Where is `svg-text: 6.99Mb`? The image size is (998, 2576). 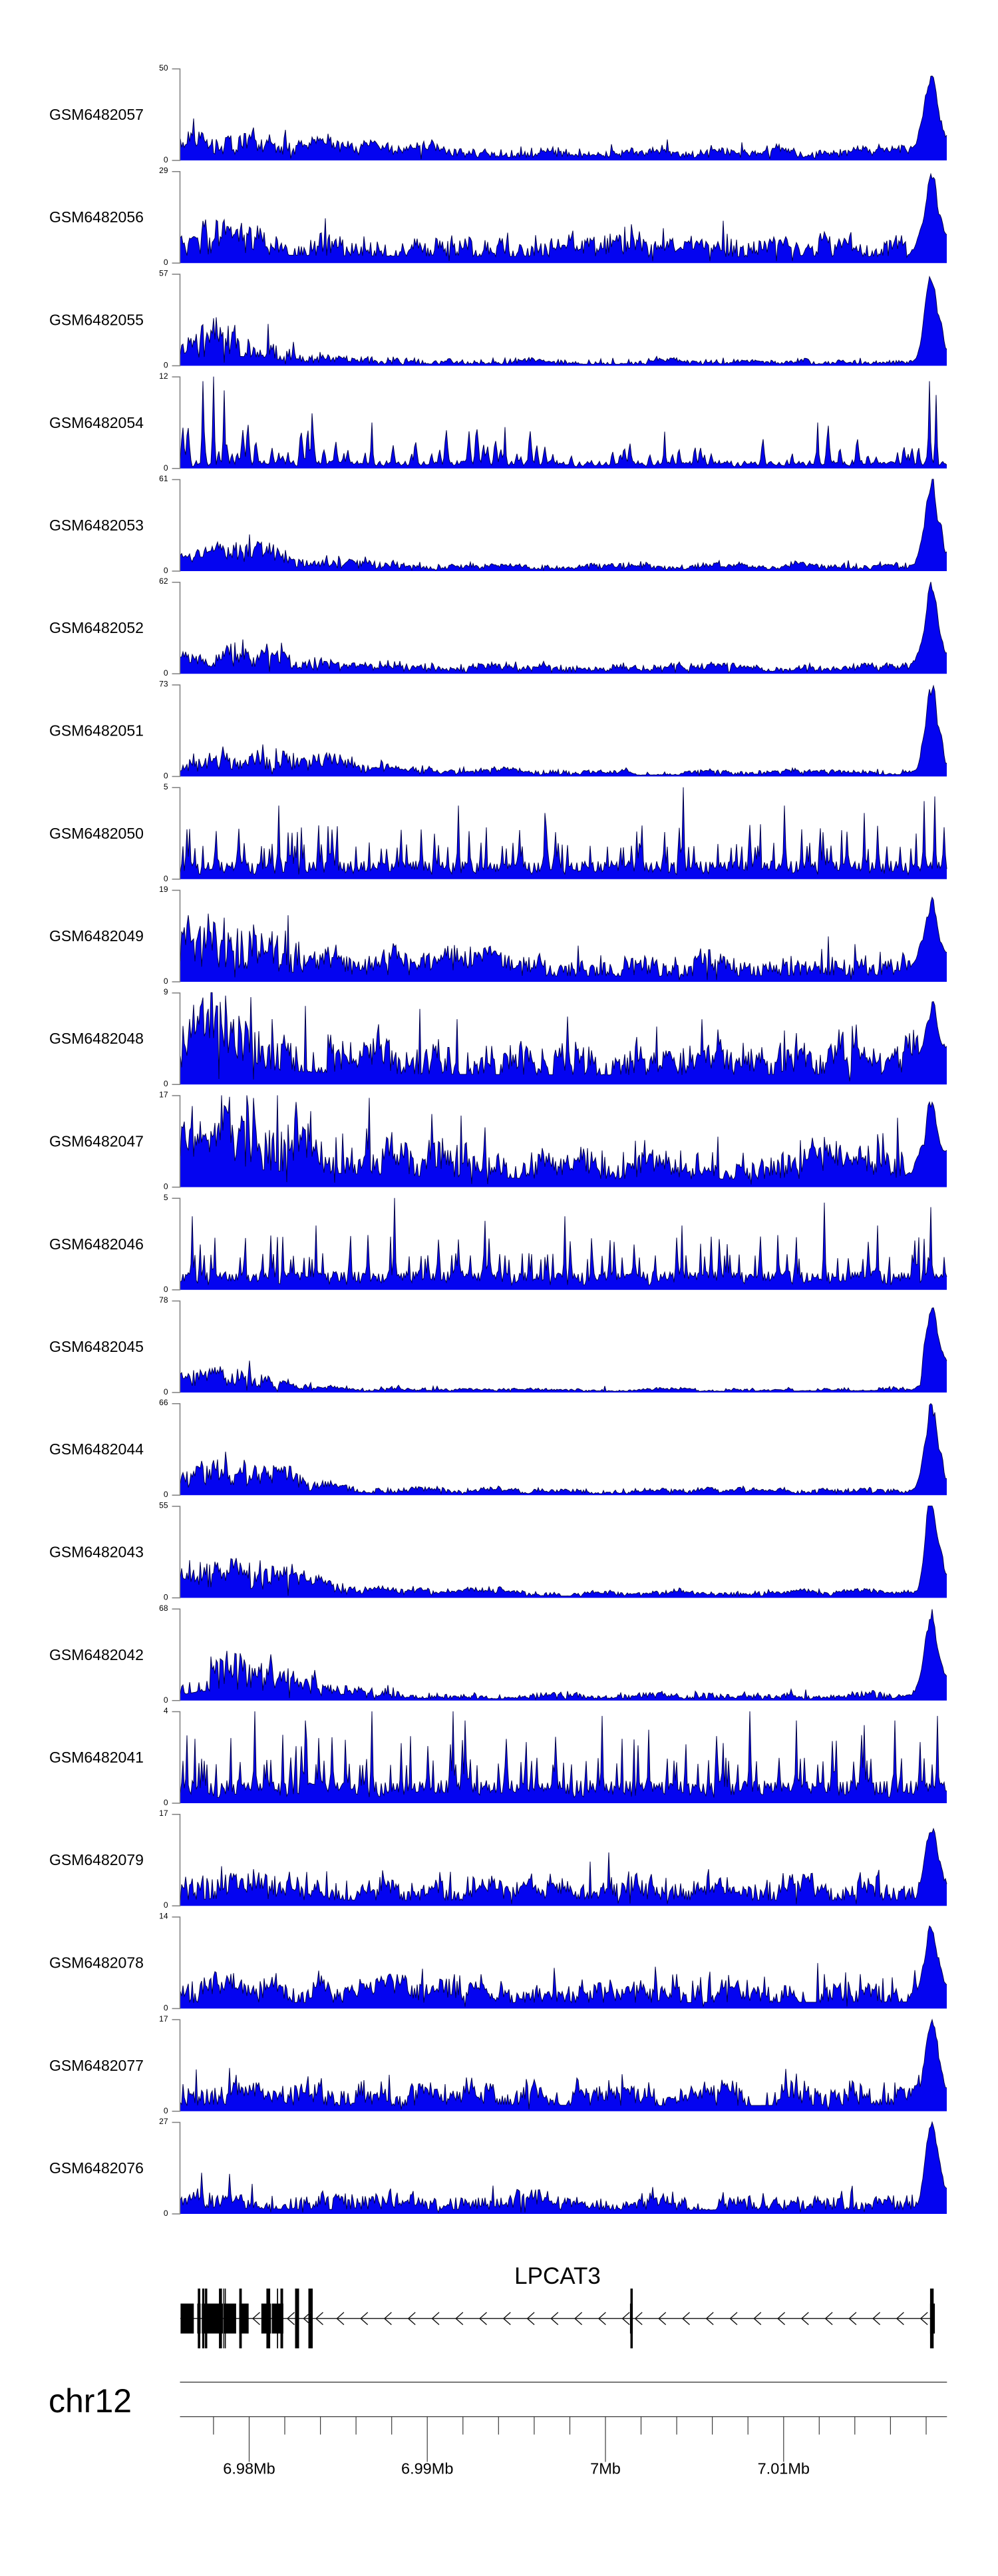
svg-text: 6.99Mb is located at coordinates (427, 2468).